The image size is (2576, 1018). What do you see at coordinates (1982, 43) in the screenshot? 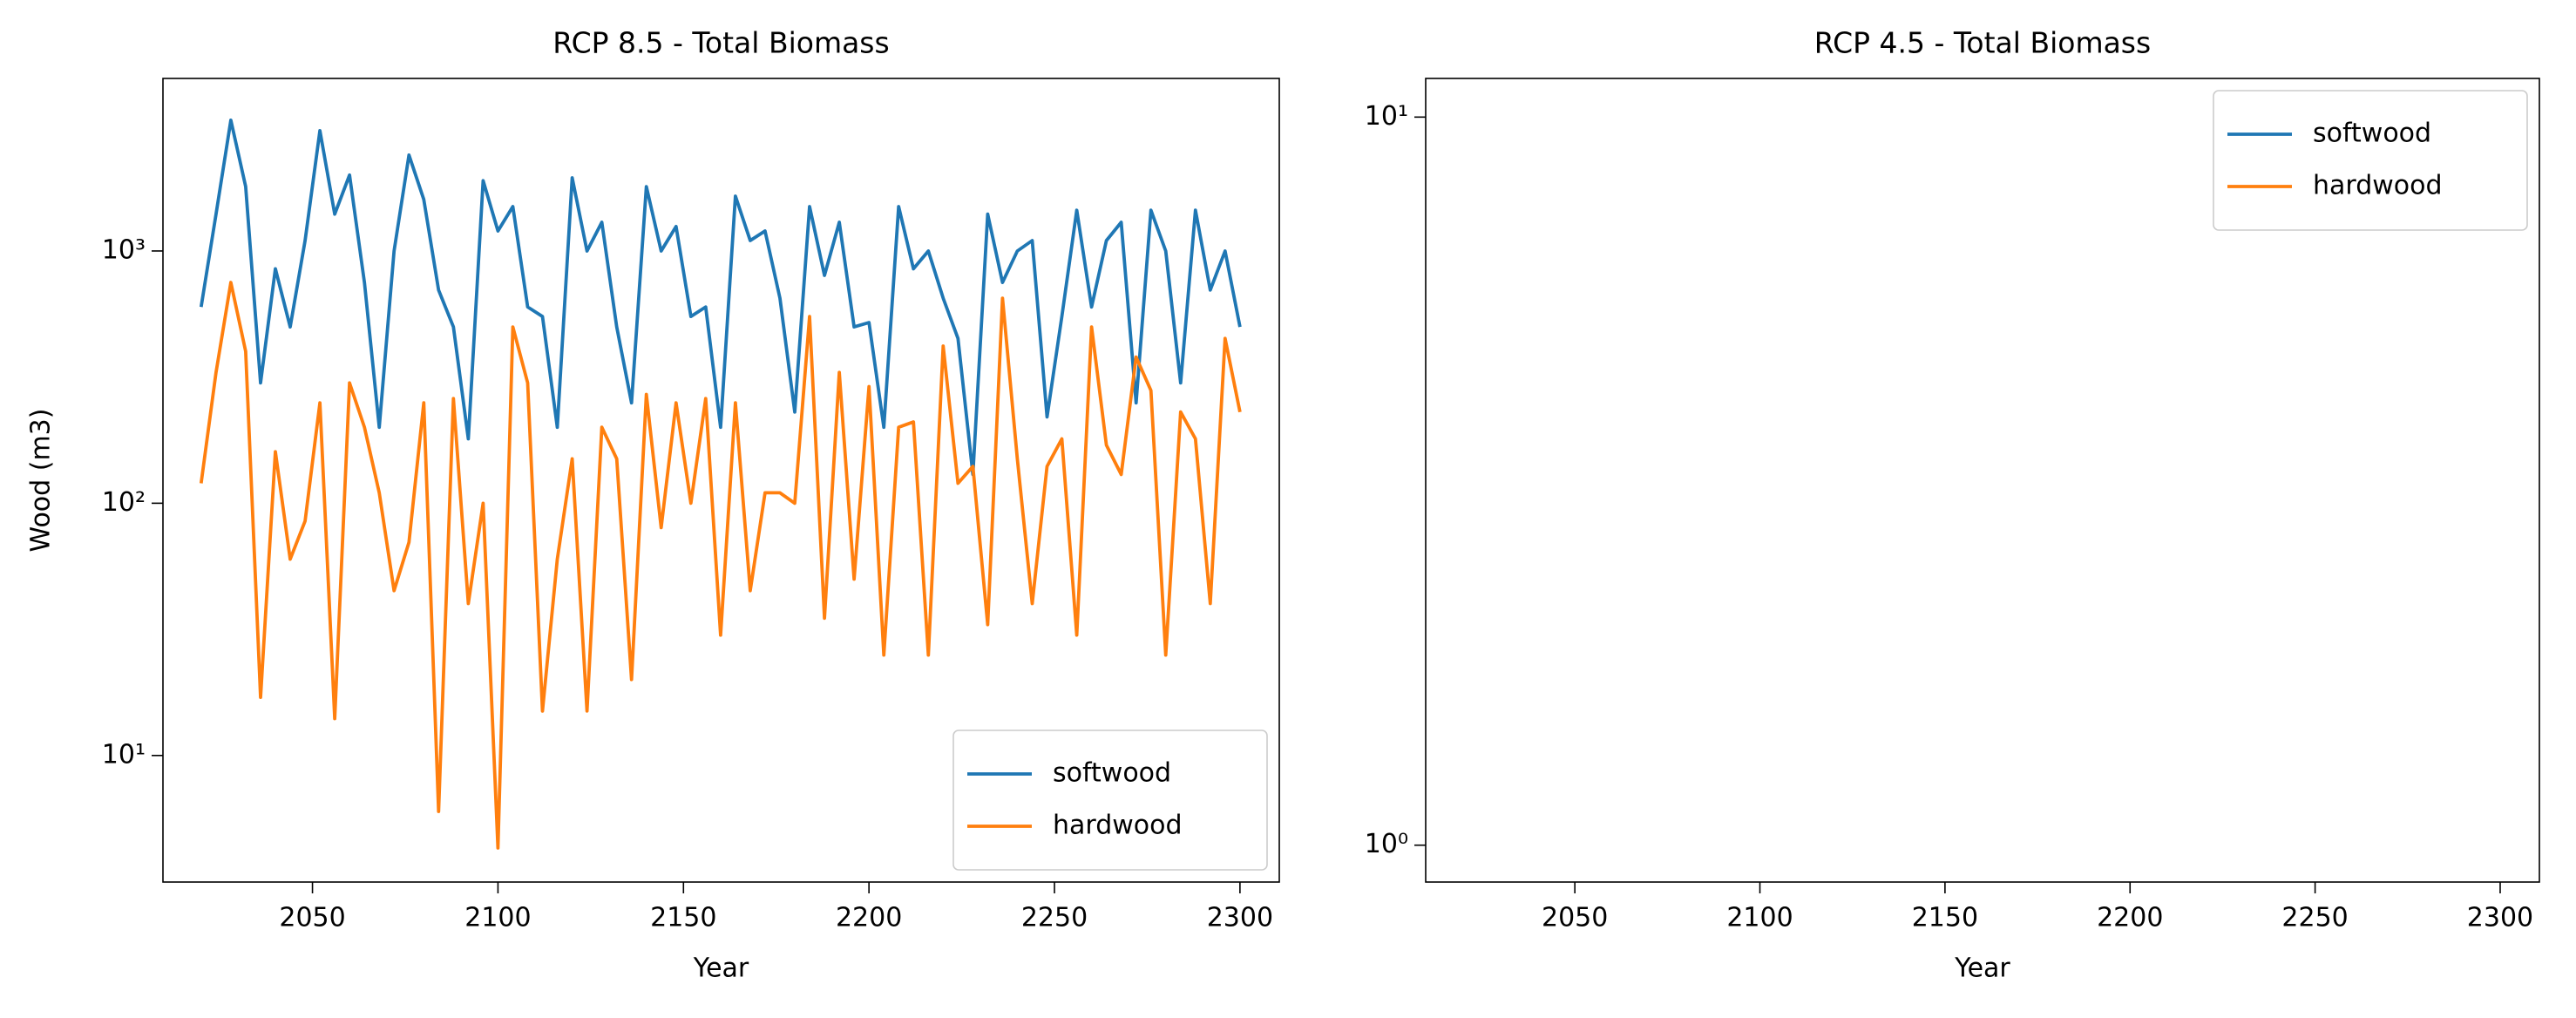
I see `chart-title: RCP 4.5 - Total Biomass` at bounding box center [1982, 43].